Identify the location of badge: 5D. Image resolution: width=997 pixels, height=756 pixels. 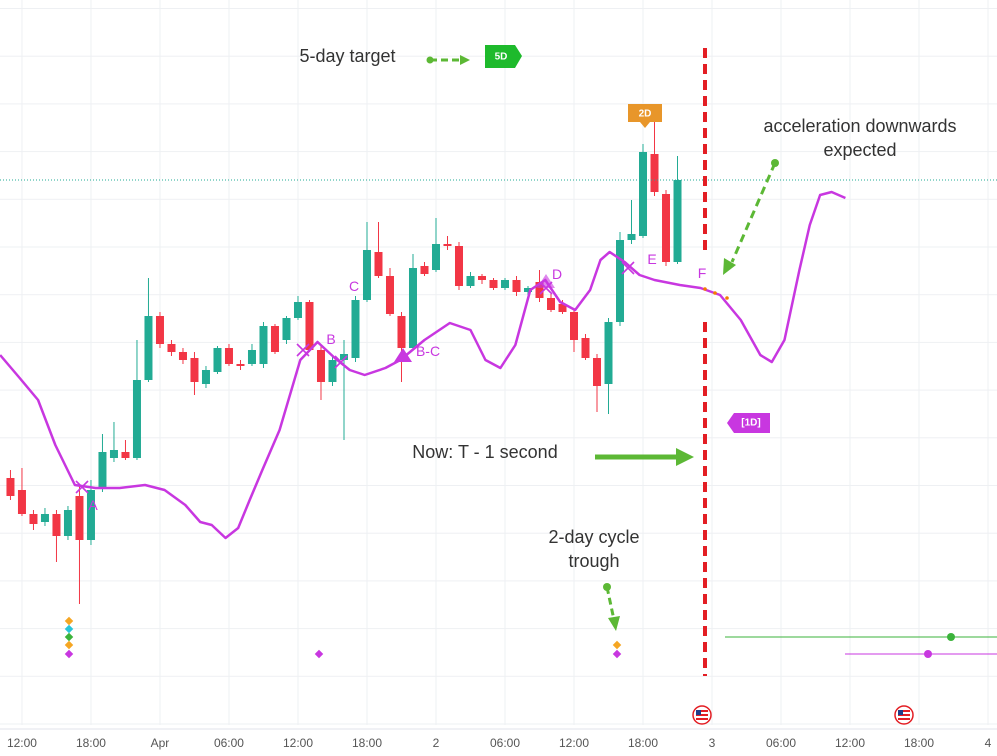
(501, 57).